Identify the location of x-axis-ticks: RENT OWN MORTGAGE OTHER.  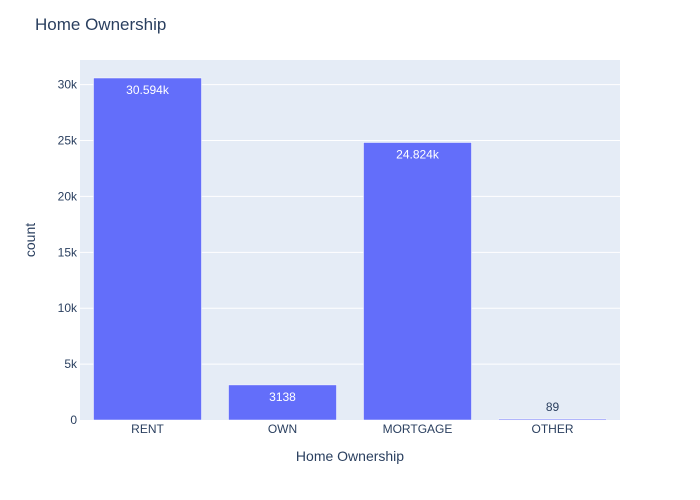
(352, 429).